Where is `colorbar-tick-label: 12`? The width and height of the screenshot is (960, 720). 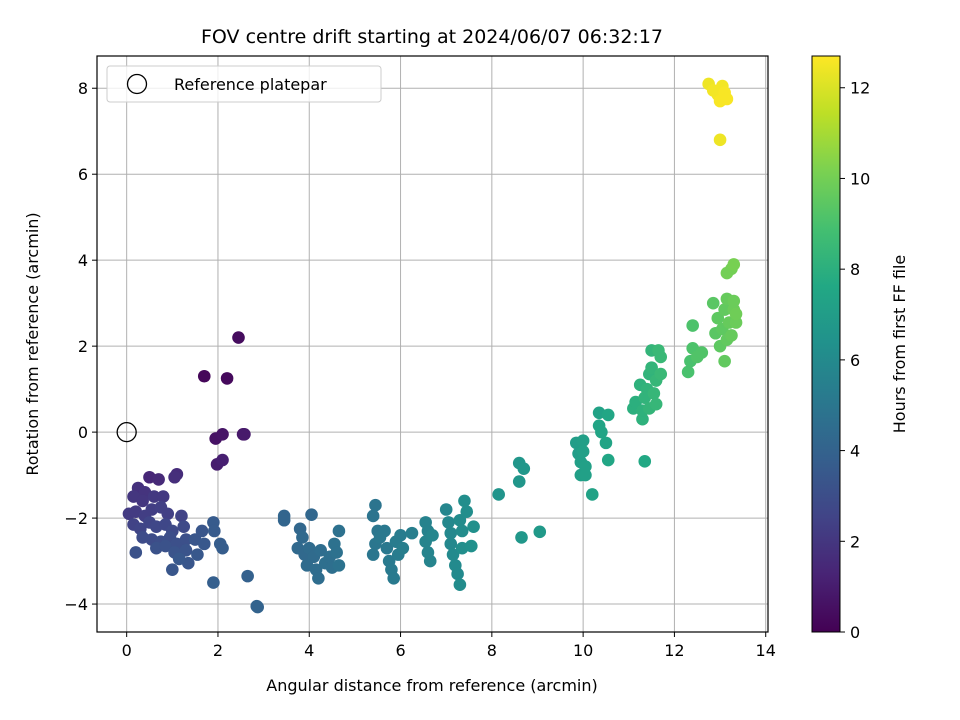
colorbar-tick-label: 12 is located at coordinates (860, 88).